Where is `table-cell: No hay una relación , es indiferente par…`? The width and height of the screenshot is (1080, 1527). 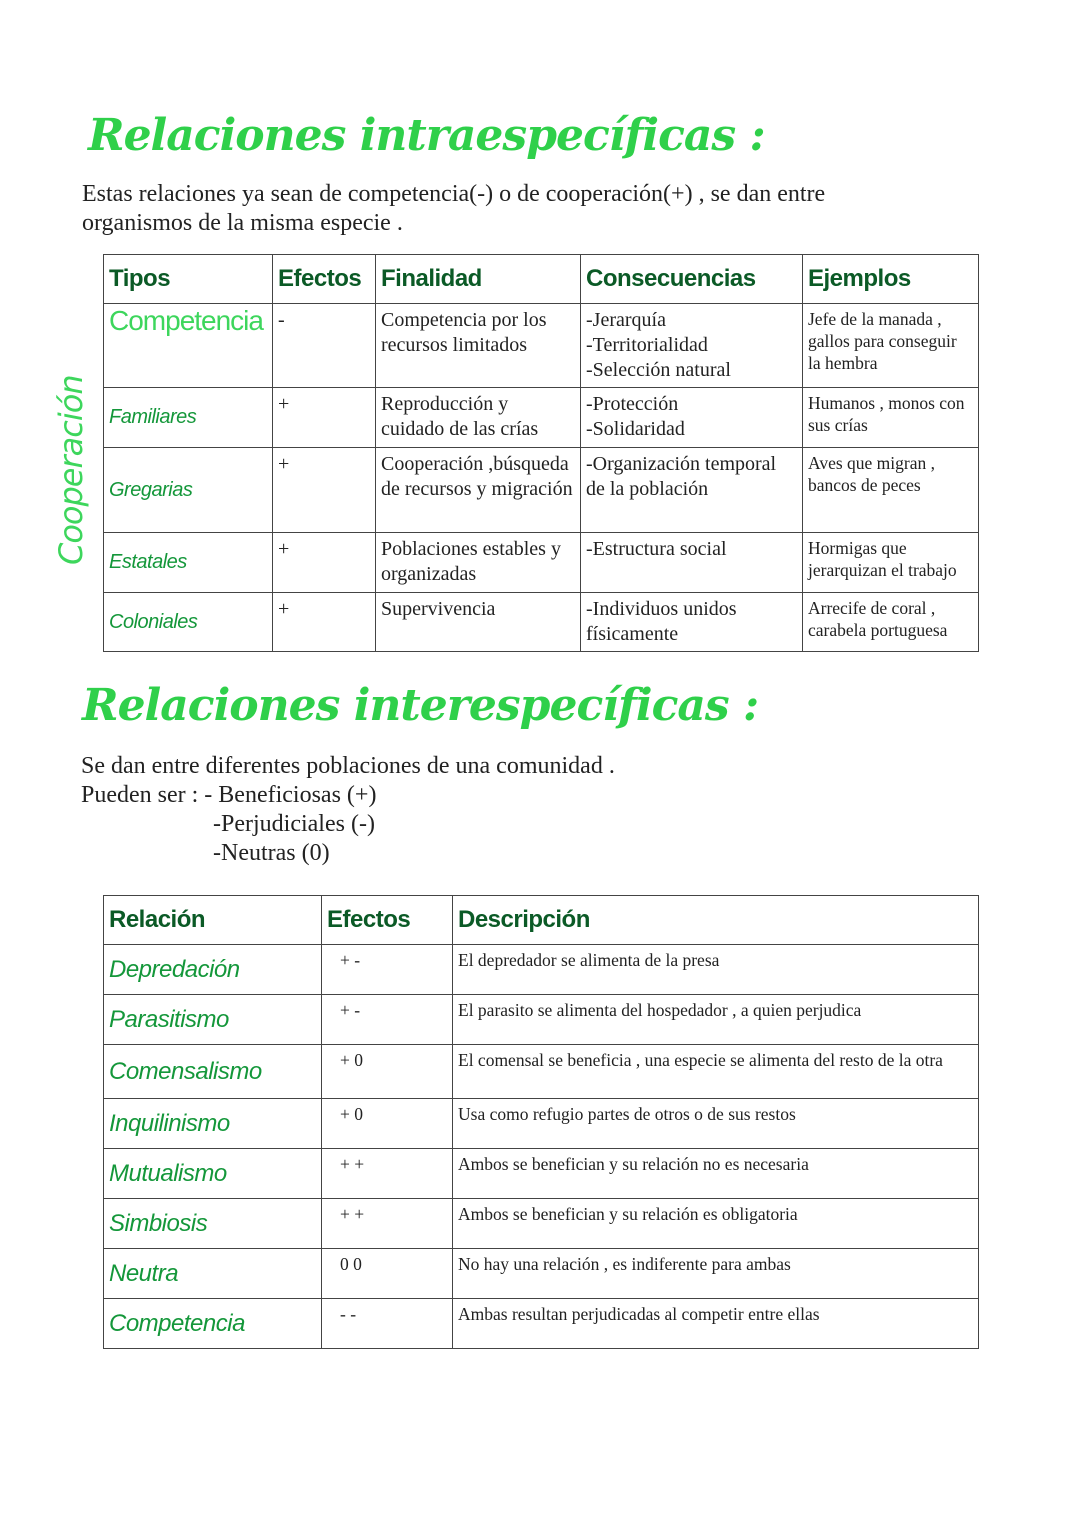 table-cell: No hay una relación , es indiferente par… is located at coordinates (715, 1273).